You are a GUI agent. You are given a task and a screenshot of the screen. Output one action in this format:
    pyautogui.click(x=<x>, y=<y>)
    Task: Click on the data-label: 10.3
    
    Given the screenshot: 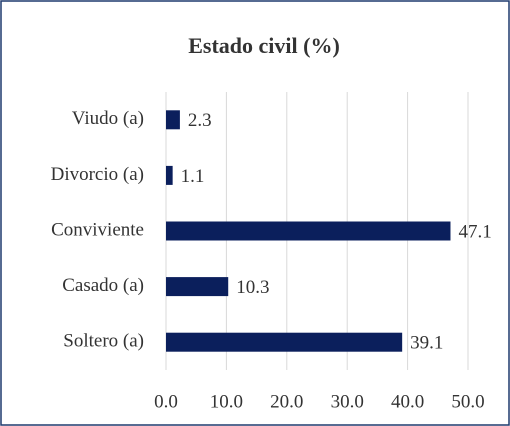 What is the action you would take?
    pyautogui.click(x=252, y=287)
    